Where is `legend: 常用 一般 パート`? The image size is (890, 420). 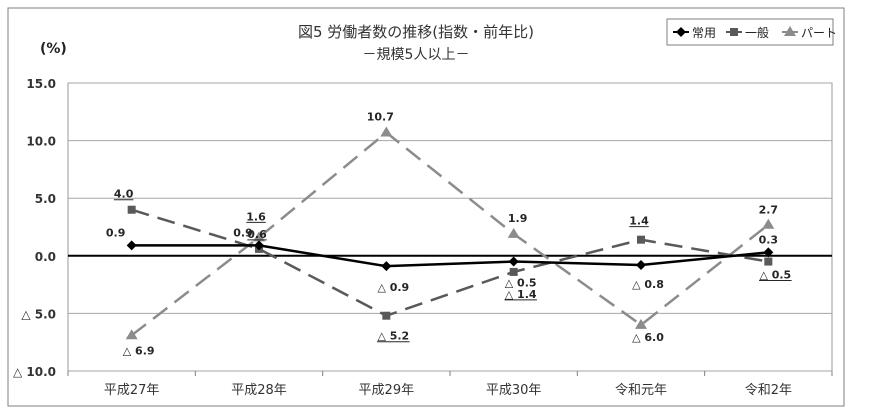 legend: 常用 一般 パート is located at coordinates (751, 32).